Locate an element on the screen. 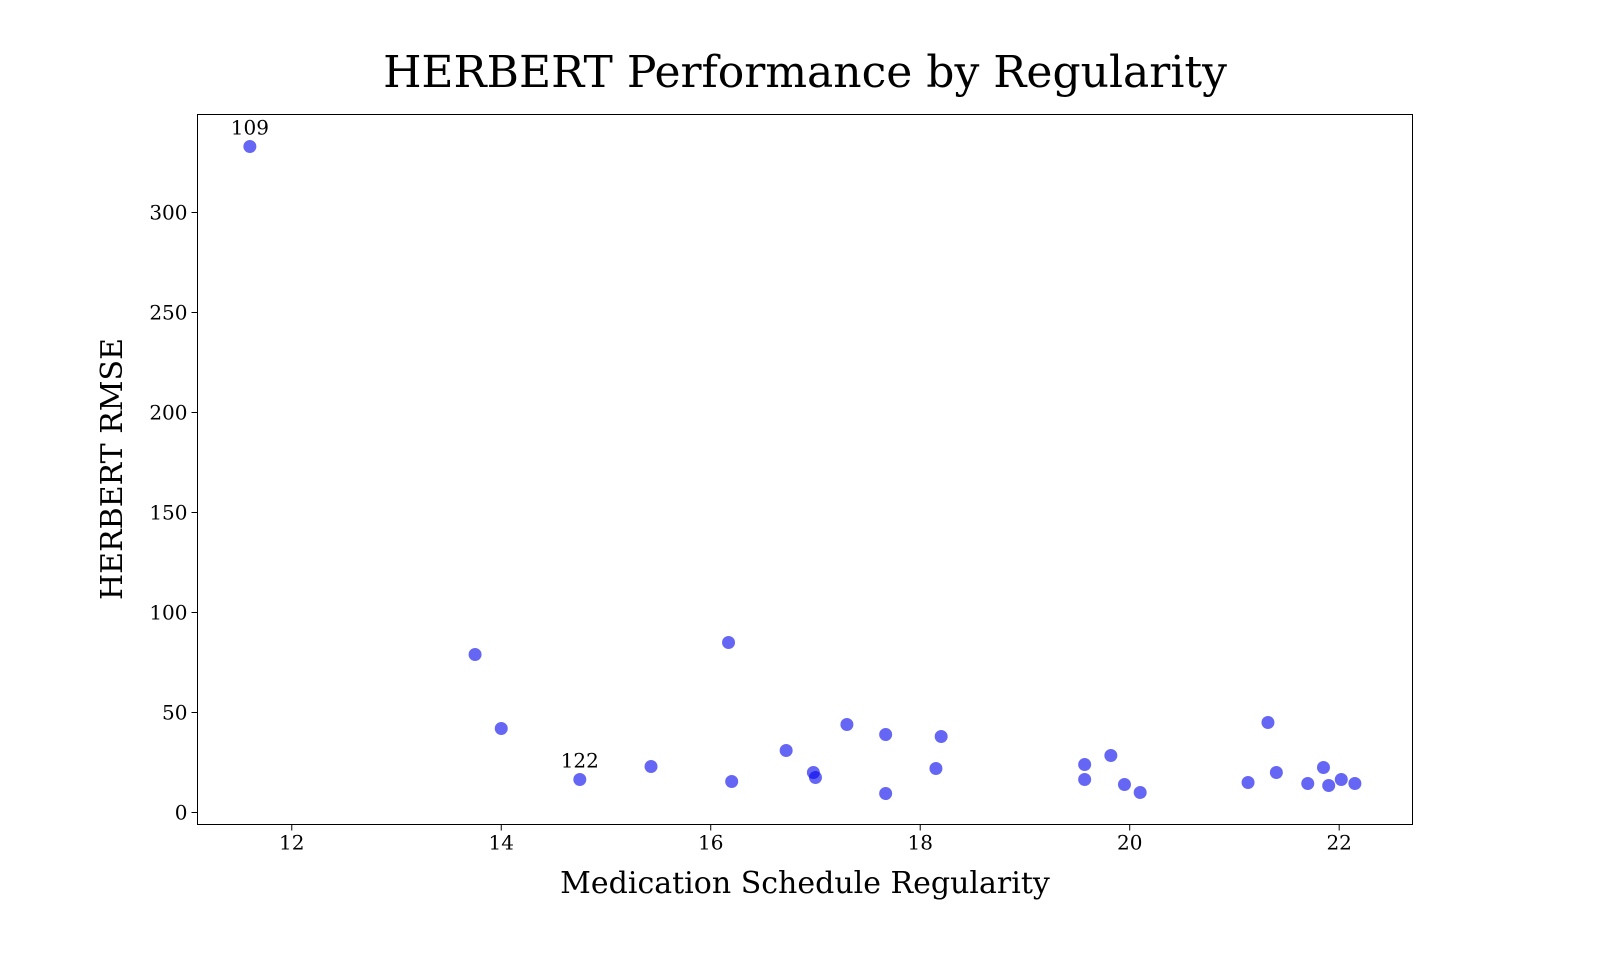 Image resolution: width=1600 pixels, height=960 pixels. y-tick-label: 0 is located at coordinates (181, 813).